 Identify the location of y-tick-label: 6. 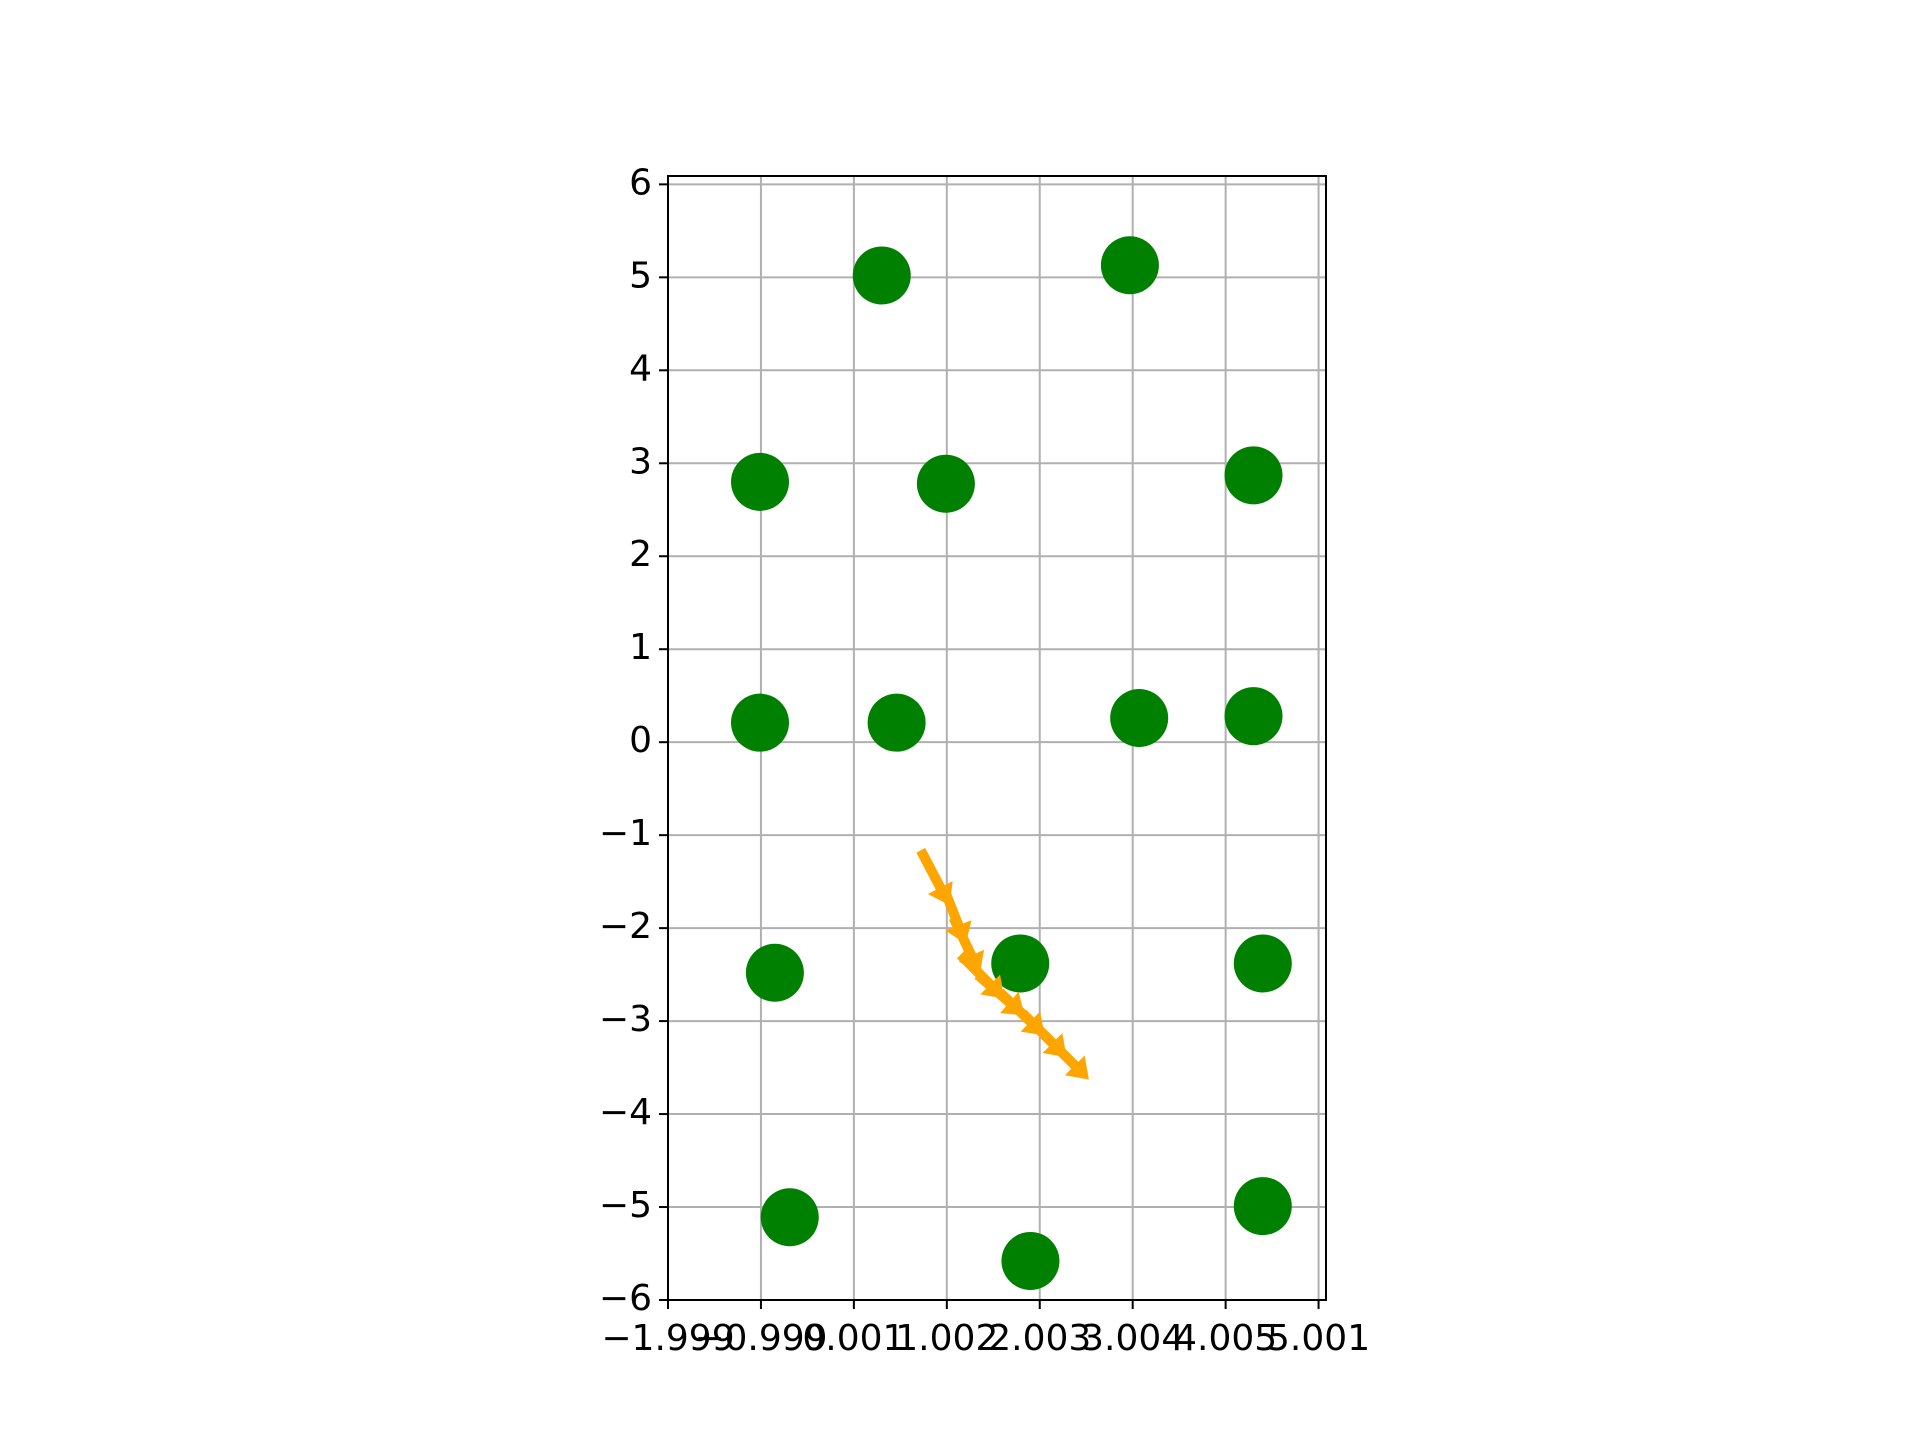
(640, 182).